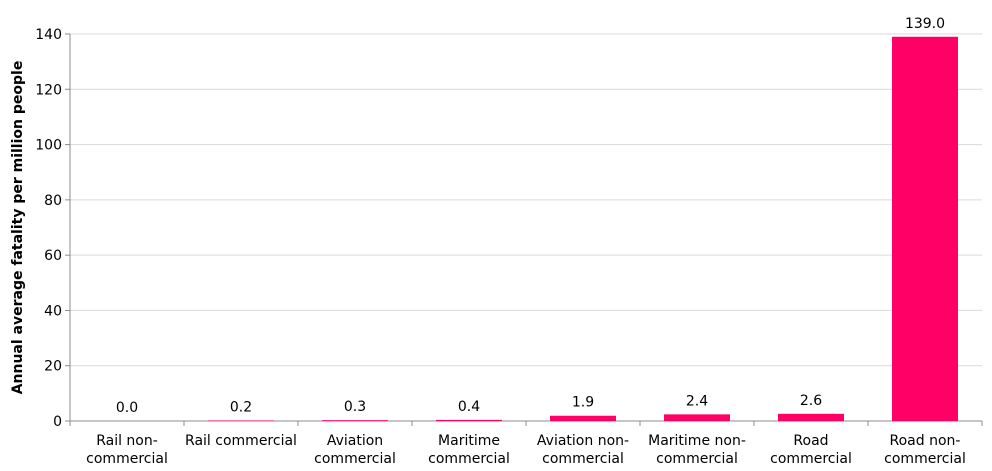  I want to click on x-category-label: Maritime non-commercial, so click(697, 450).